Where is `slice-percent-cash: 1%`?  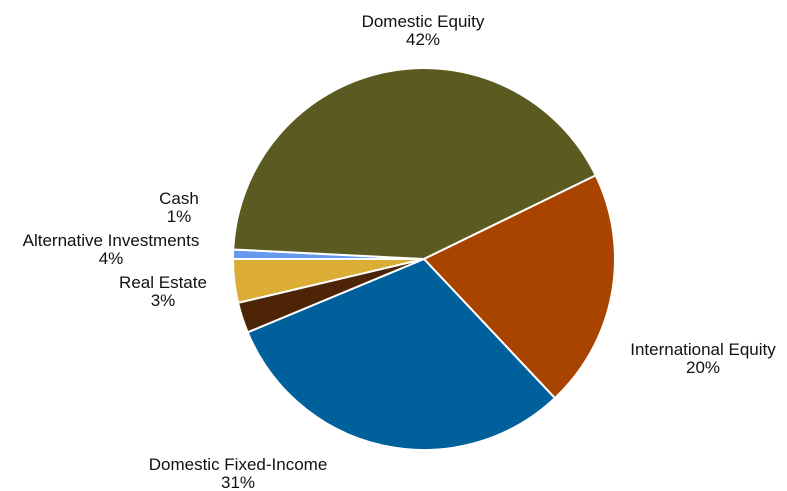 slice-percent-cash: 1% is located at coordinates (179, 216).